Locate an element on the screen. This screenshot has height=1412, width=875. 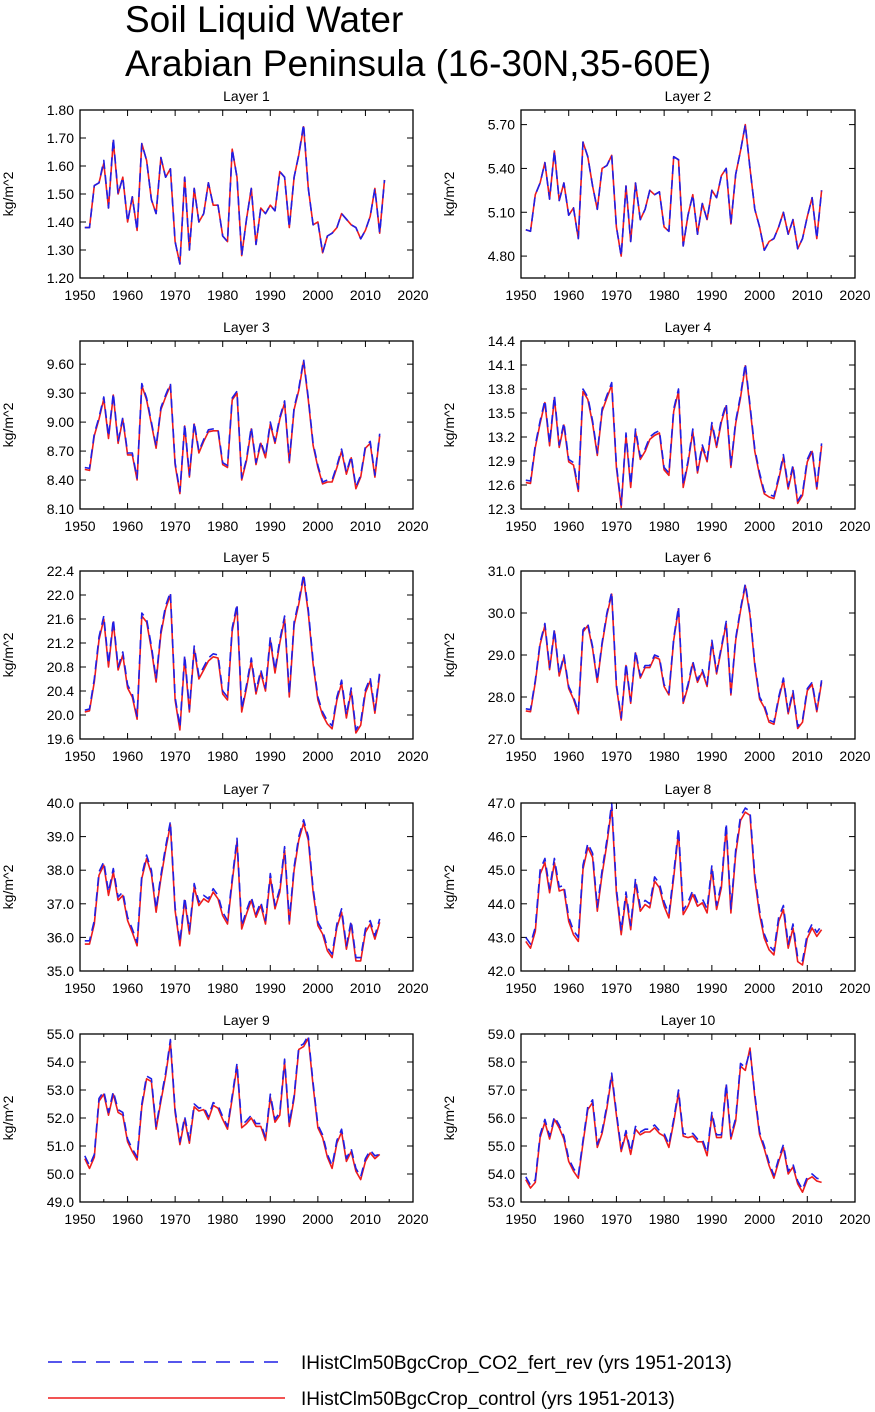
y-tick-label: 31.0 is located at coordinates (501, 571).